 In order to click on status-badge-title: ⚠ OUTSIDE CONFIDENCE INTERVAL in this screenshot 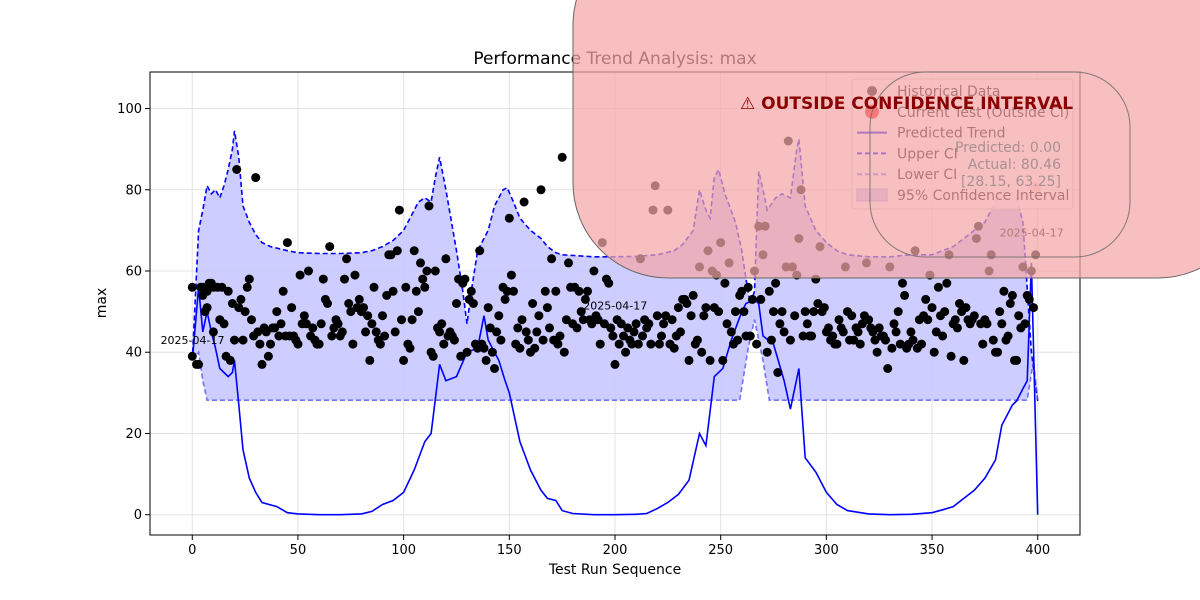, I will do `click(906, 104)`.